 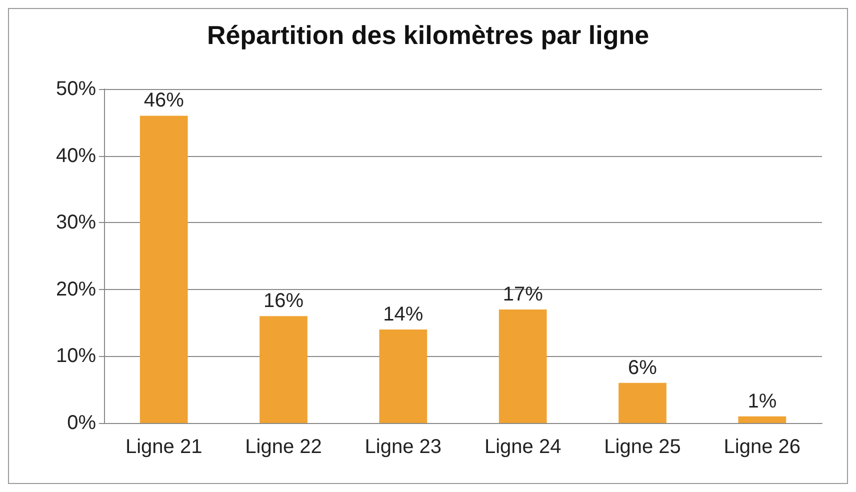 What do you see at coordinates (81, 423) in the screenshot?
I see `y-tick-label: 0%` at bounding box center [81, 423].